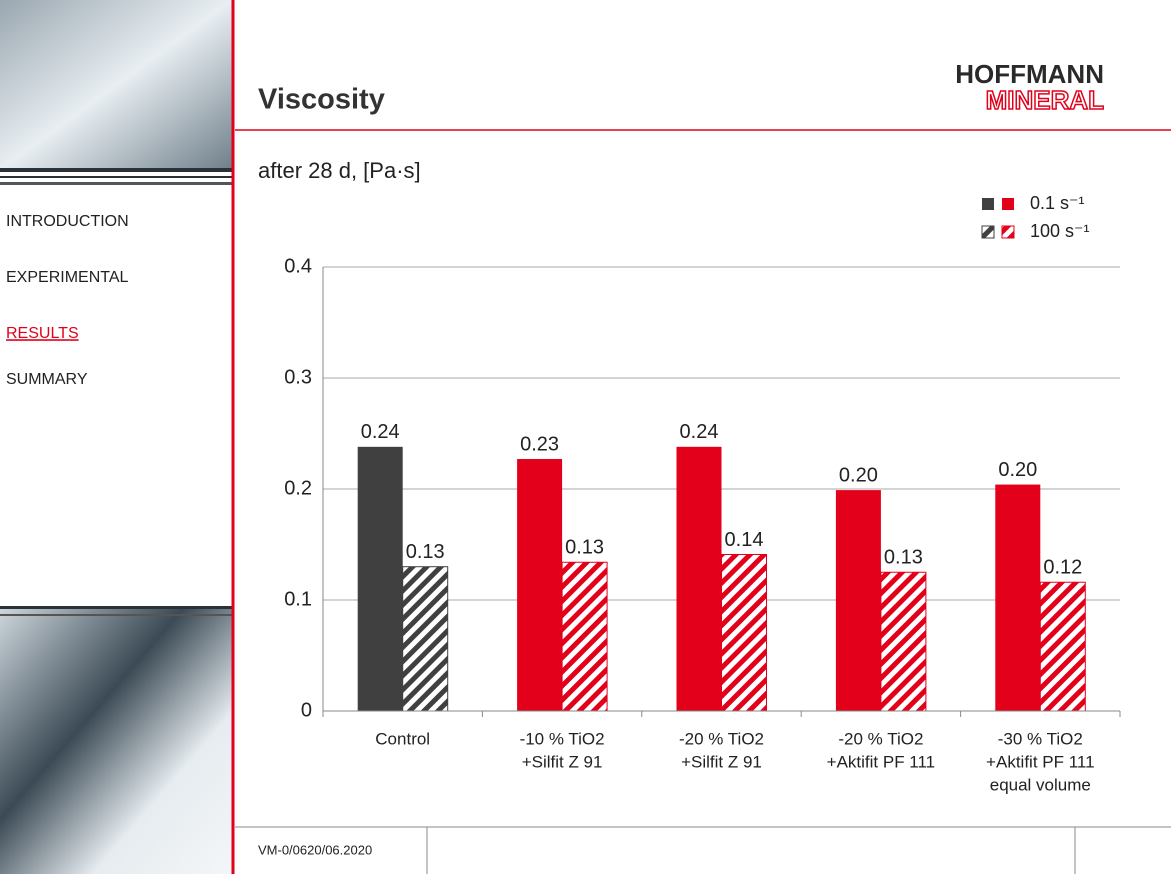  I want to click on y-tick-label: 0, so click(306, 710).